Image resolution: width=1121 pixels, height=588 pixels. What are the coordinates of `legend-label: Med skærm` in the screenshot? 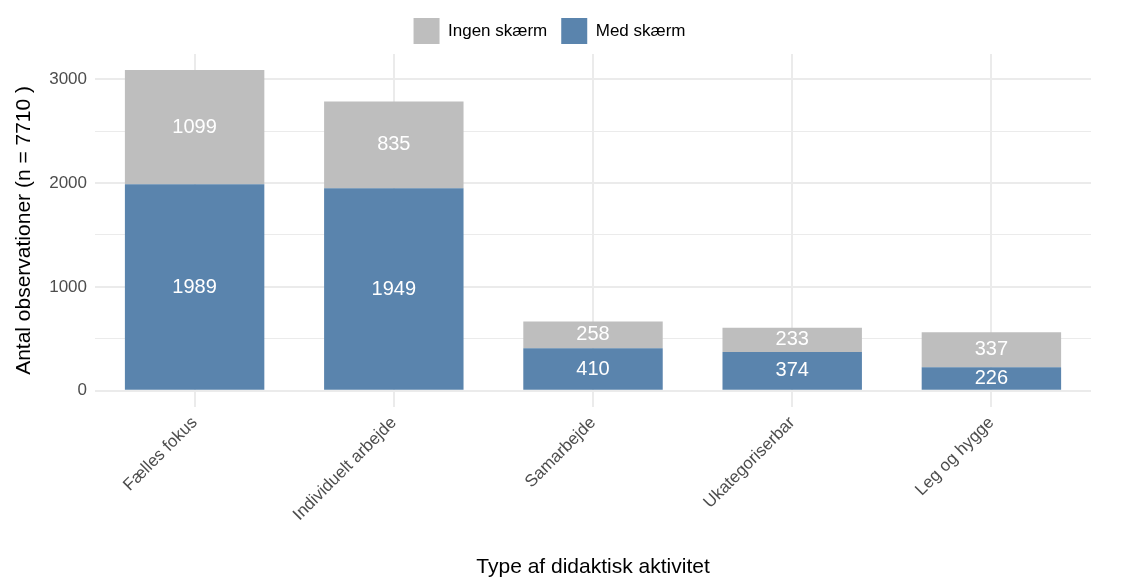 It's located at (640, 30).